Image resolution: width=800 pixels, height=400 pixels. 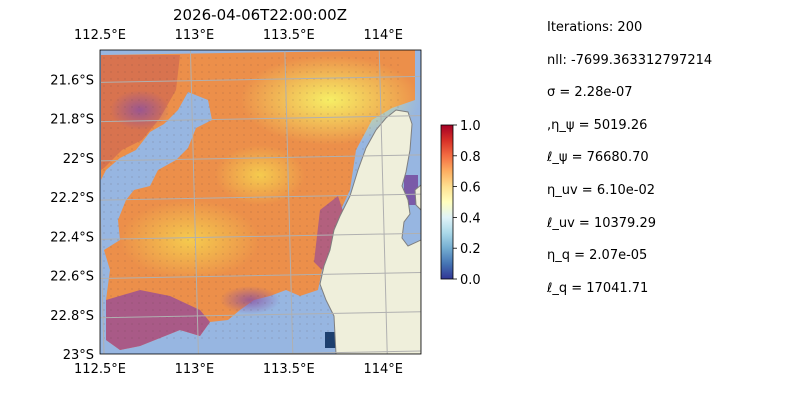 I want to click on grid-parallel, so click(x=260, y=197).